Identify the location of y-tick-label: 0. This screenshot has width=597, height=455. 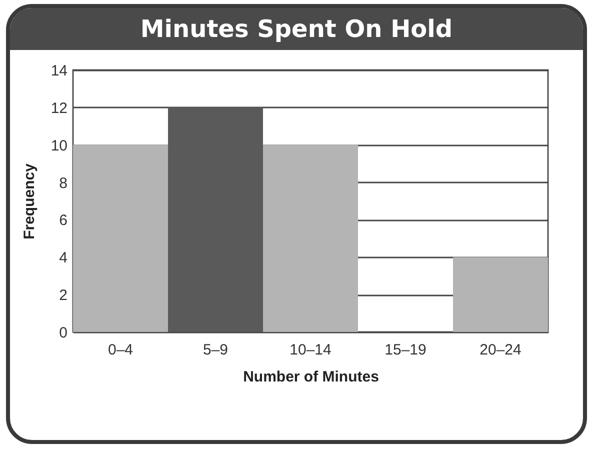
(63, 333).